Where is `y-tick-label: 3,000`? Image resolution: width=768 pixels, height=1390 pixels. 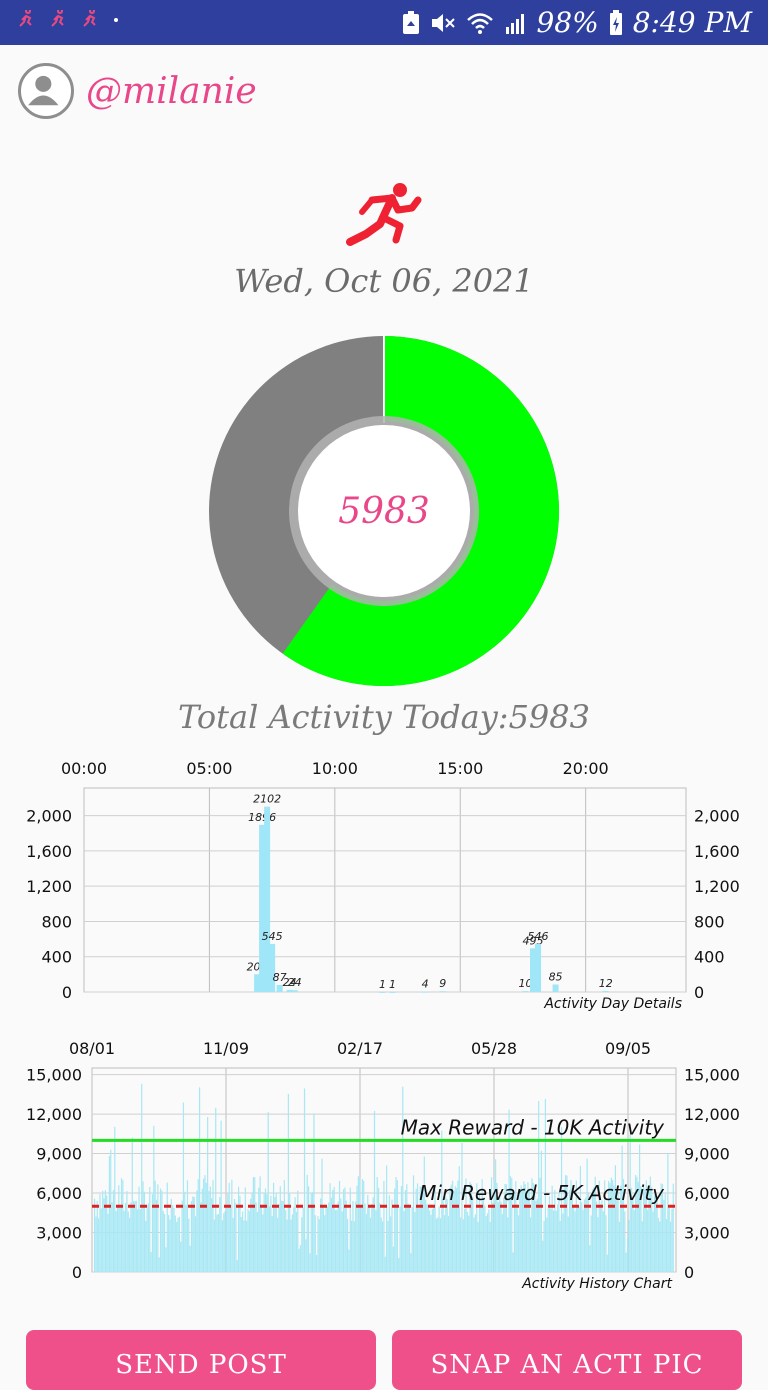
y-tick-label: 3,000 is located at coordinates (59, 1233).